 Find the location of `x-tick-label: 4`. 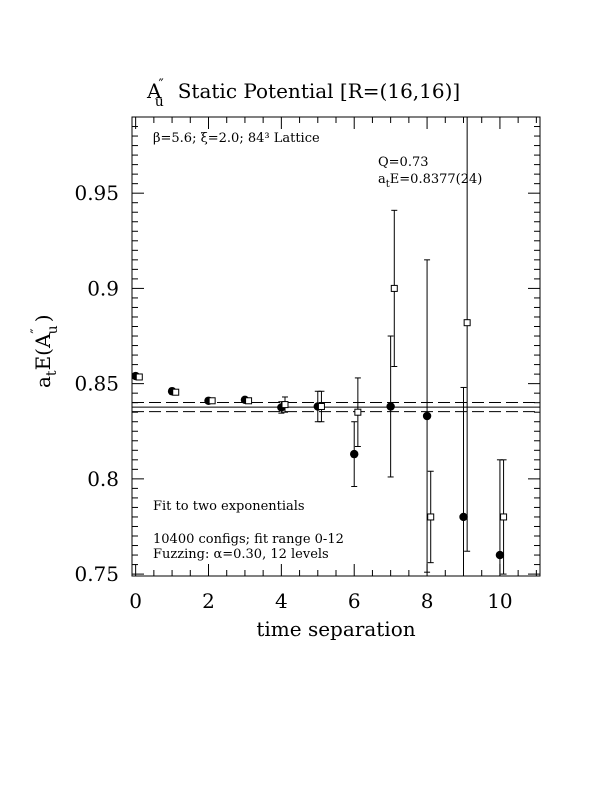

x-tick-label: 4 is located at coordinates (281, 601).